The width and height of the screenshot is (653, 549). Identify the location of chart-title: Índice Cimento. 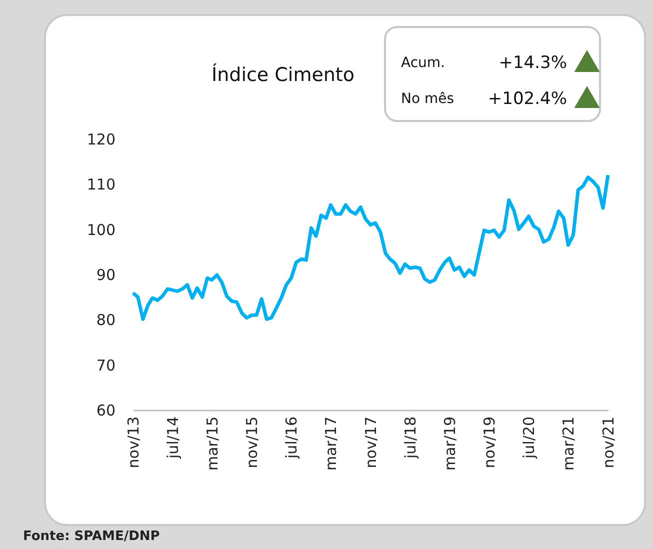
(283, 74).